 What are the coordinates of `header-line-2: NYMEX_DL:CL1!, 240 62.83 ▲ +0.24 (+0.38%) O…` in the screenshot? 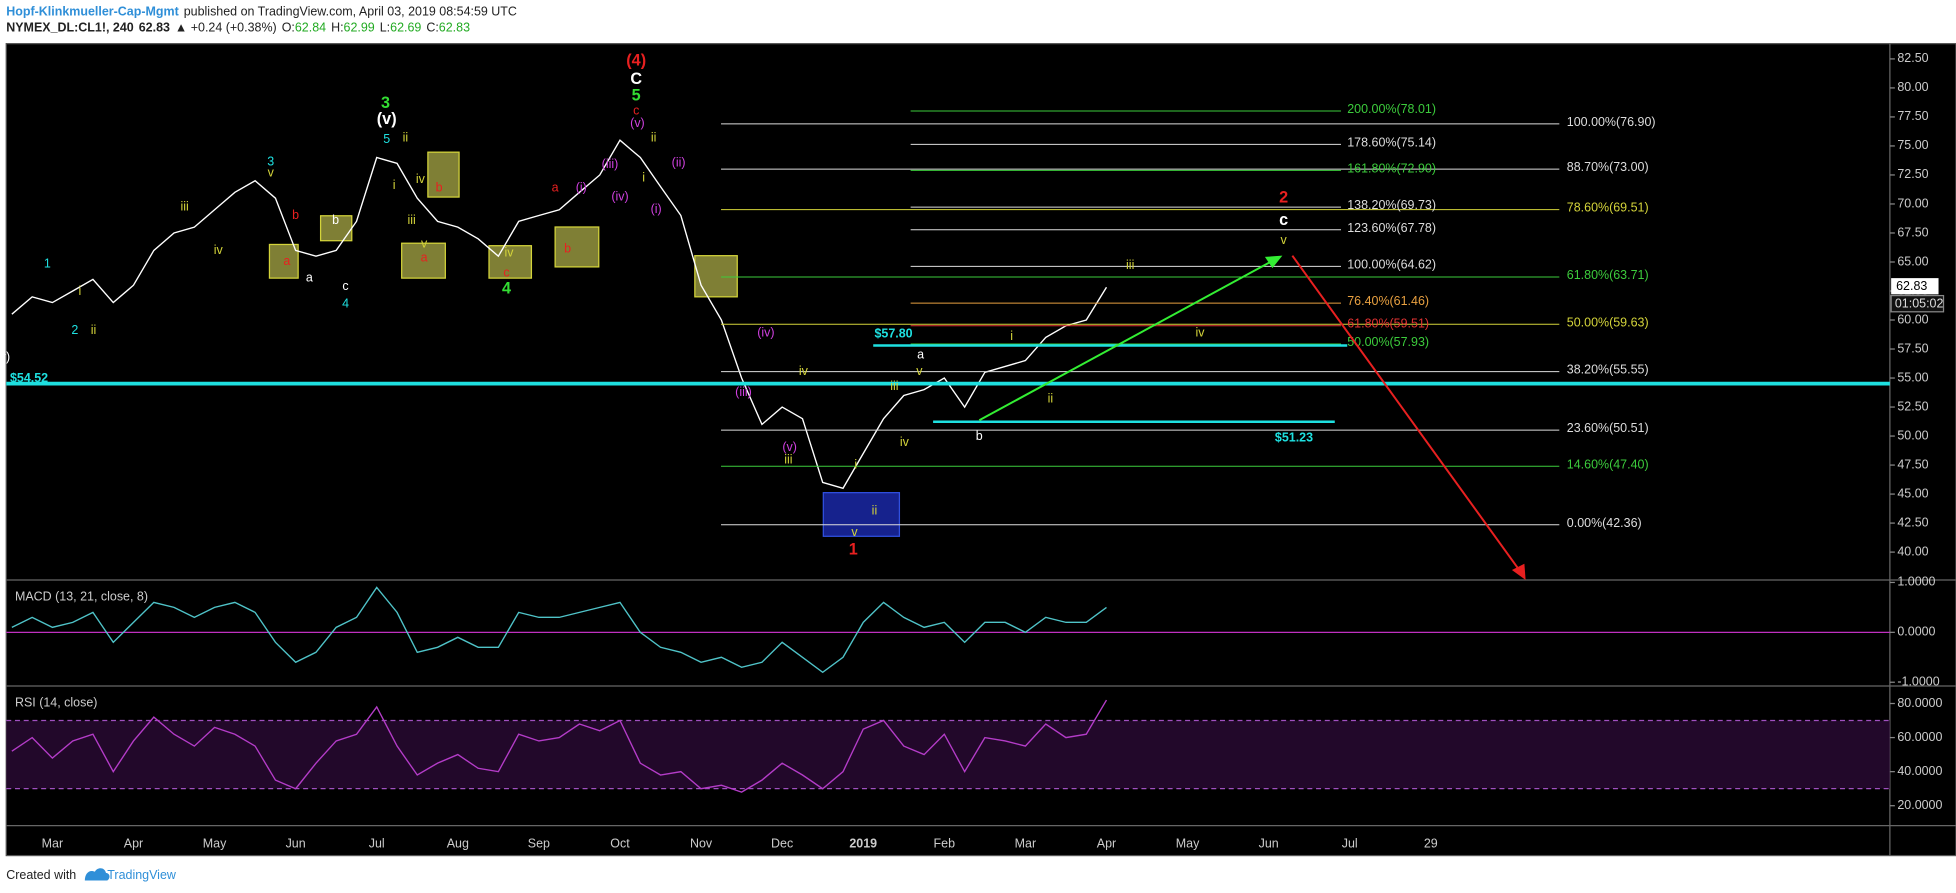 It's located at (238, 28).